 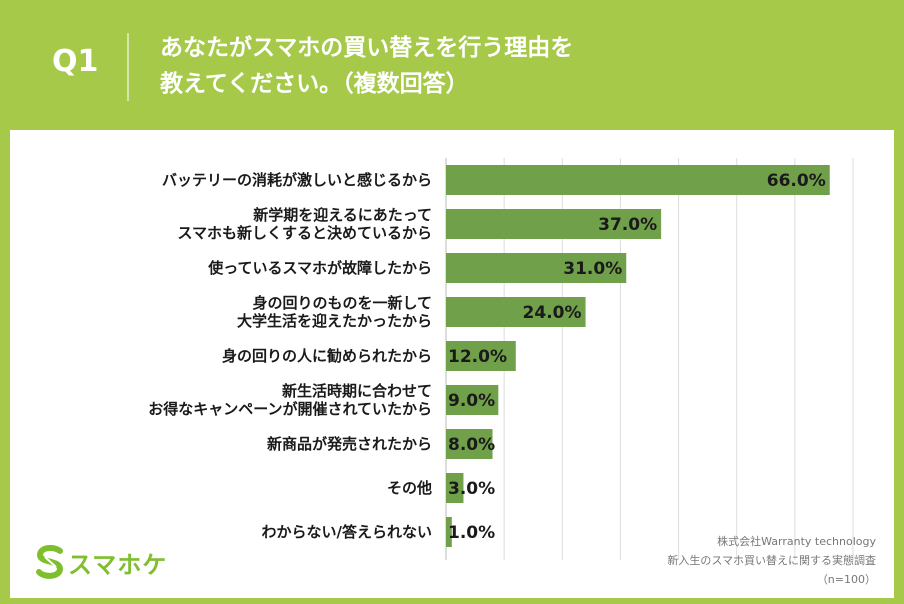 I want to click on bar-value-label: 37.0%, so click(x=627, y=225).